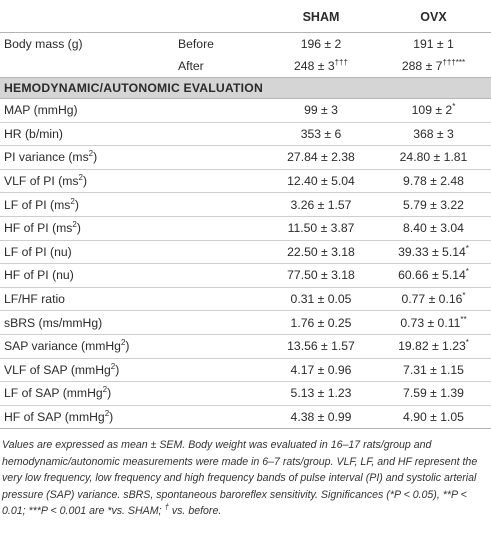  I want to click on sham-value: 27.84 ± 2.38, so click(321, 157).